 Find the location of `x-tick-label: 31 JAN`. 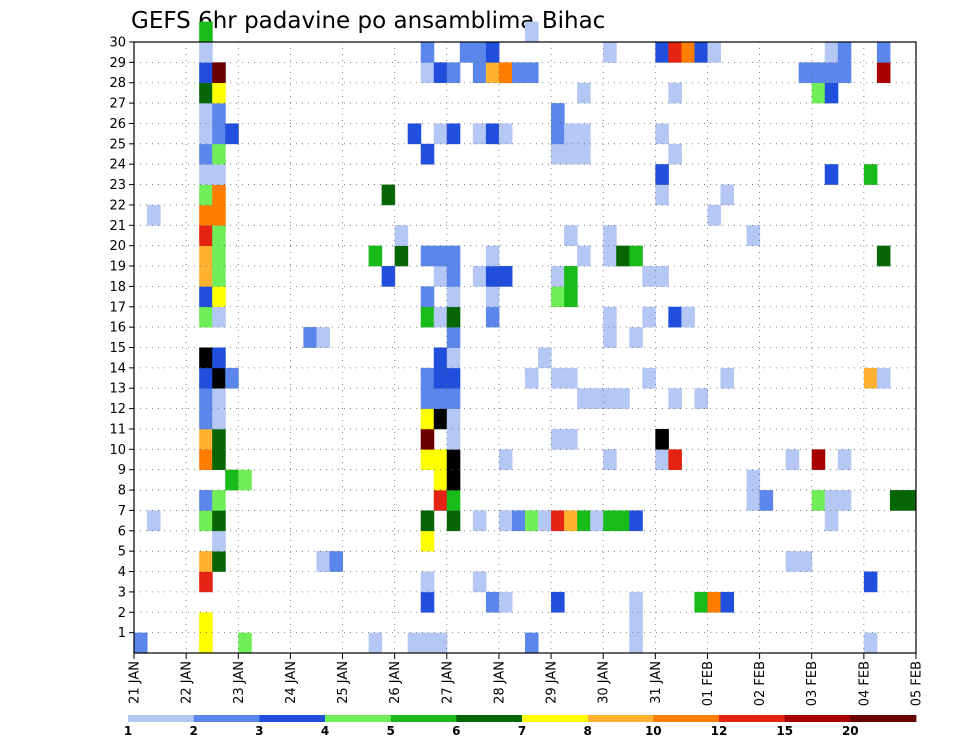

x-tick-label: 31 JAN is located at coordinates (656, 682).